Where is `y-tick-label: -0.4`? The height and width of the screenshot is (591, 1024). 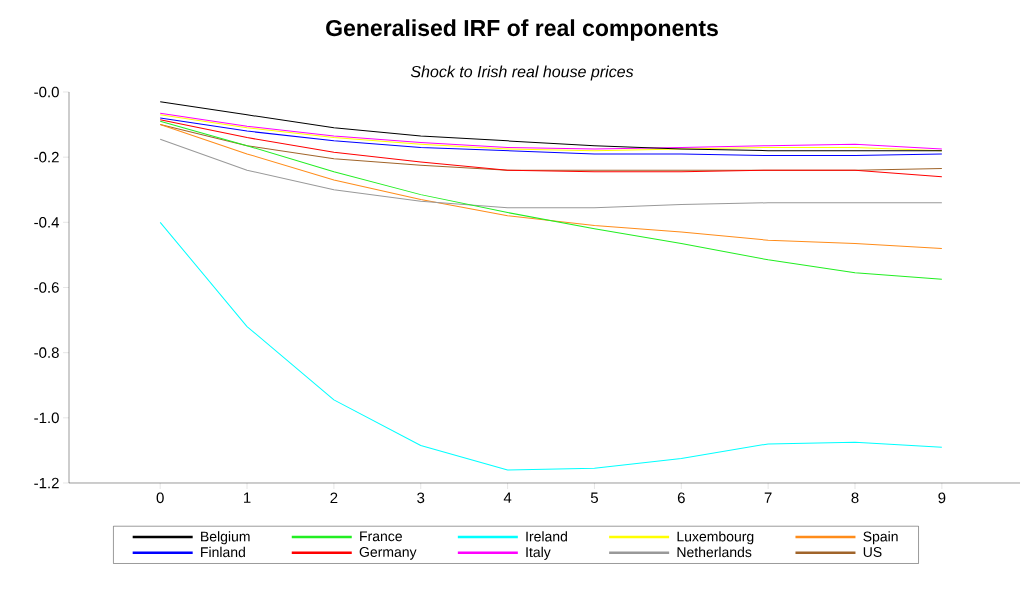 y-tick-label: -0.4 is located at coordinates (47, 222).